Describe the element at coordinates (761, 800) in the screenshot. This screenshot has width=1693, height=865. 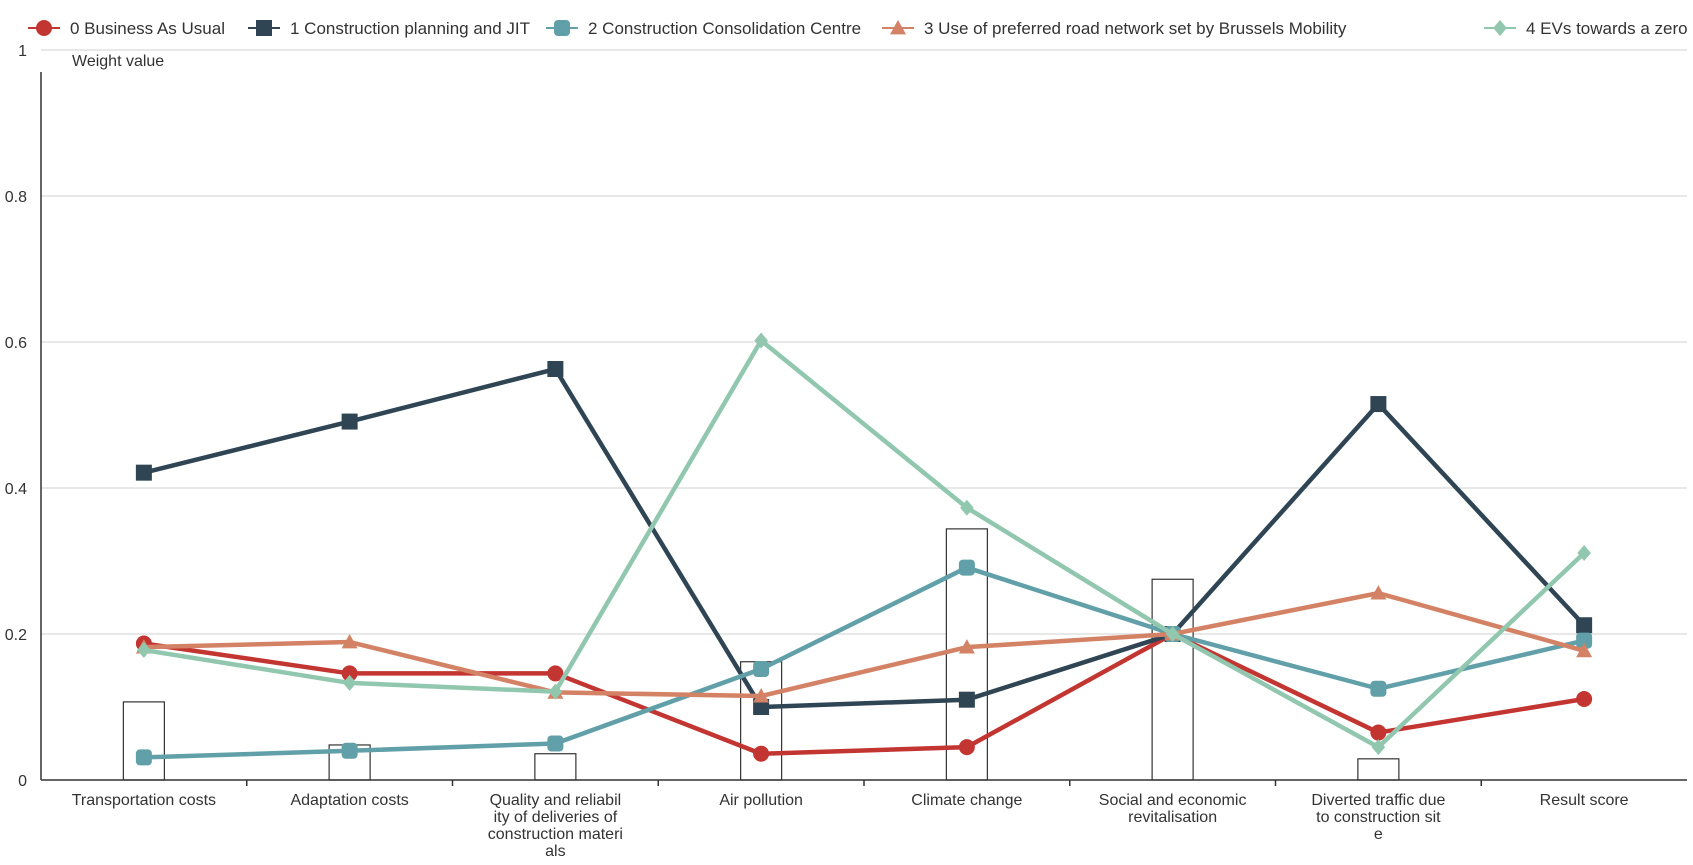
I see `x-category-label: Air pollution` at that location.